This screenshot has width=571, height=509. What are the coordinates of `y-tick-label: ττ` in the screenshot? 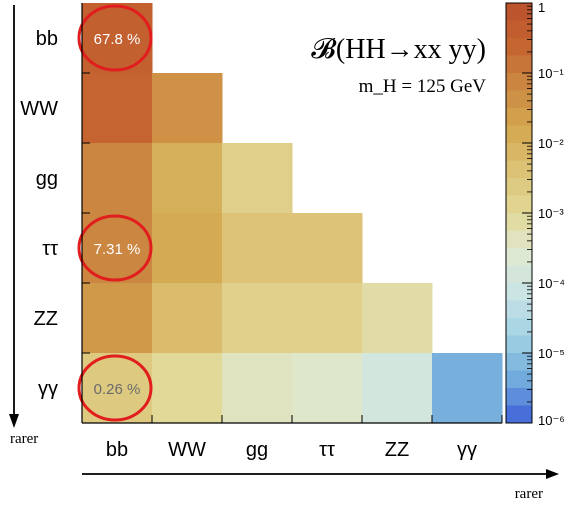 It's located at (50, 249).